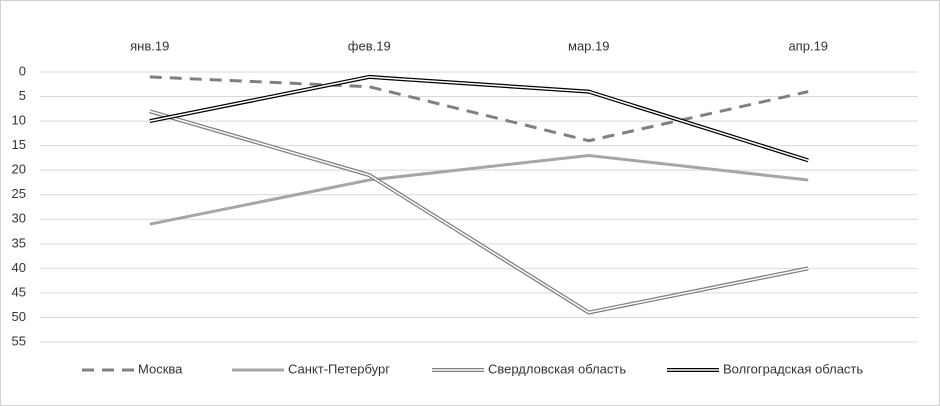 This screenshot has width=940, height=406. I want to click on x-tick-label: апр.19, so click(808, 45).